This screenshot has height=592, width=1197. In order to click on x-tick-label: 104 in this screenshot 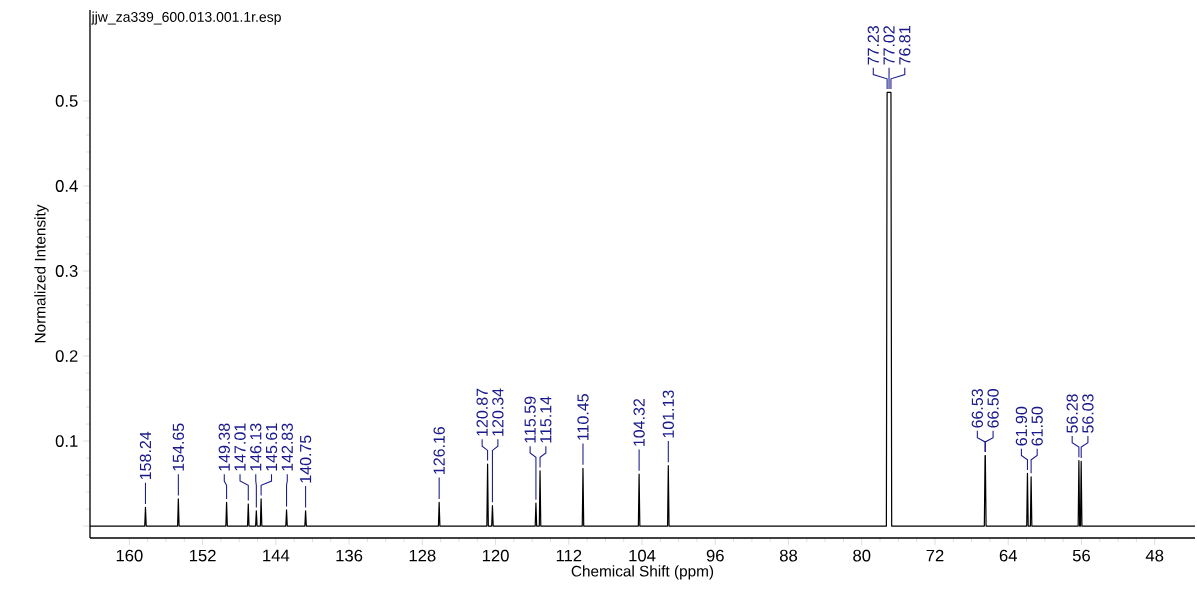, I will do `click(642, 555)`.